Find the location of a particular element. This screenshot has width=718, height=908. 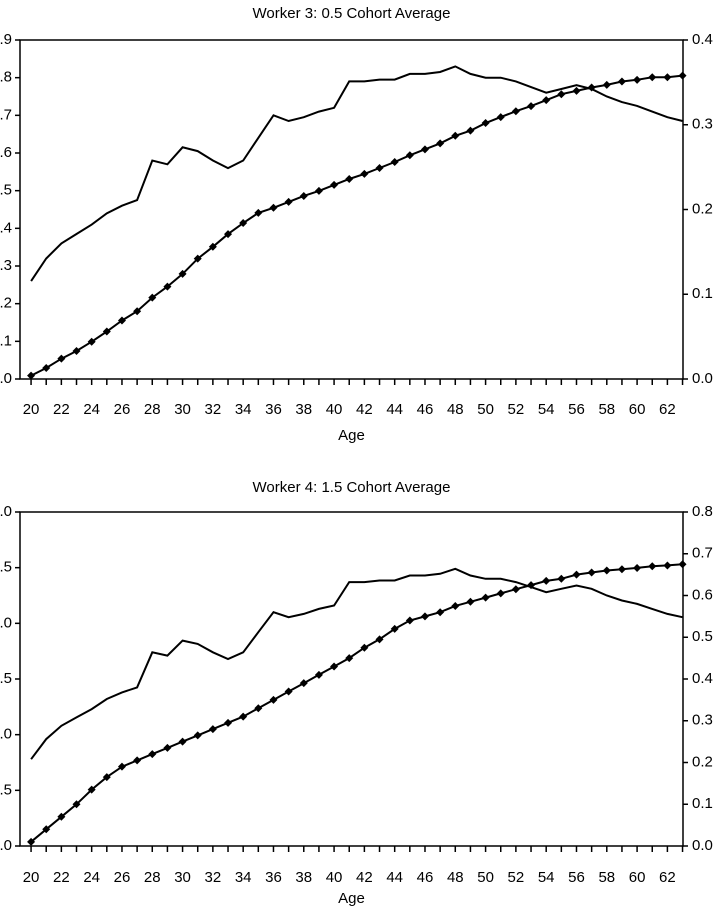

y-tick-label: 2.0 is located at coordinates (6, 622).